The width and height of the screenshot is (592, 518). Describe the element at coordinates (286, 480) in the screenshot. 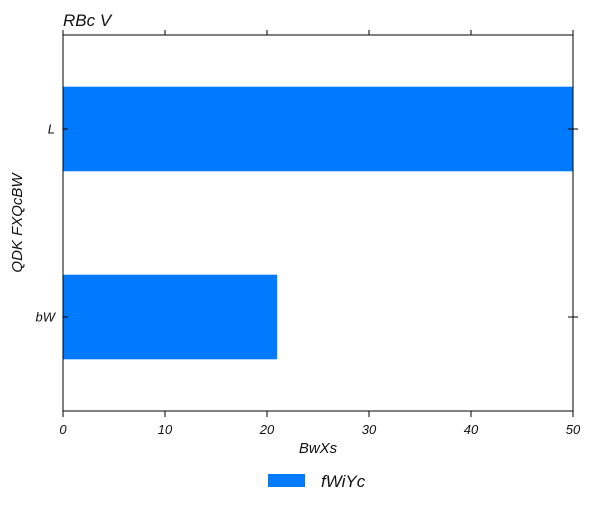

I see `legend-swatch` at that location.